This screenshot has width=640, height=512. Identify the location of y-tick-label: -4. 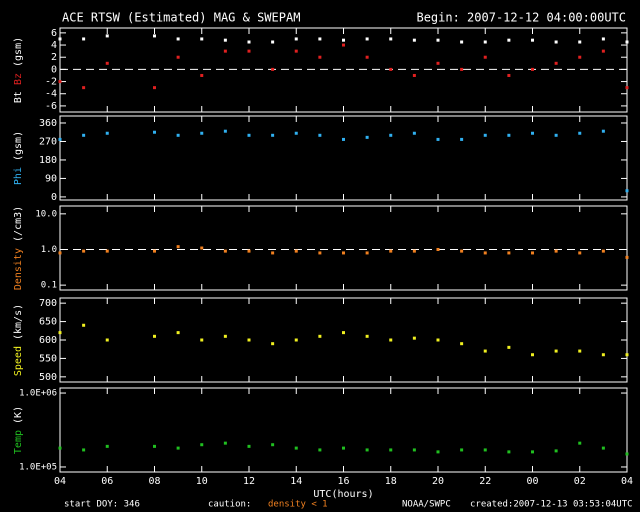
(51, 94).